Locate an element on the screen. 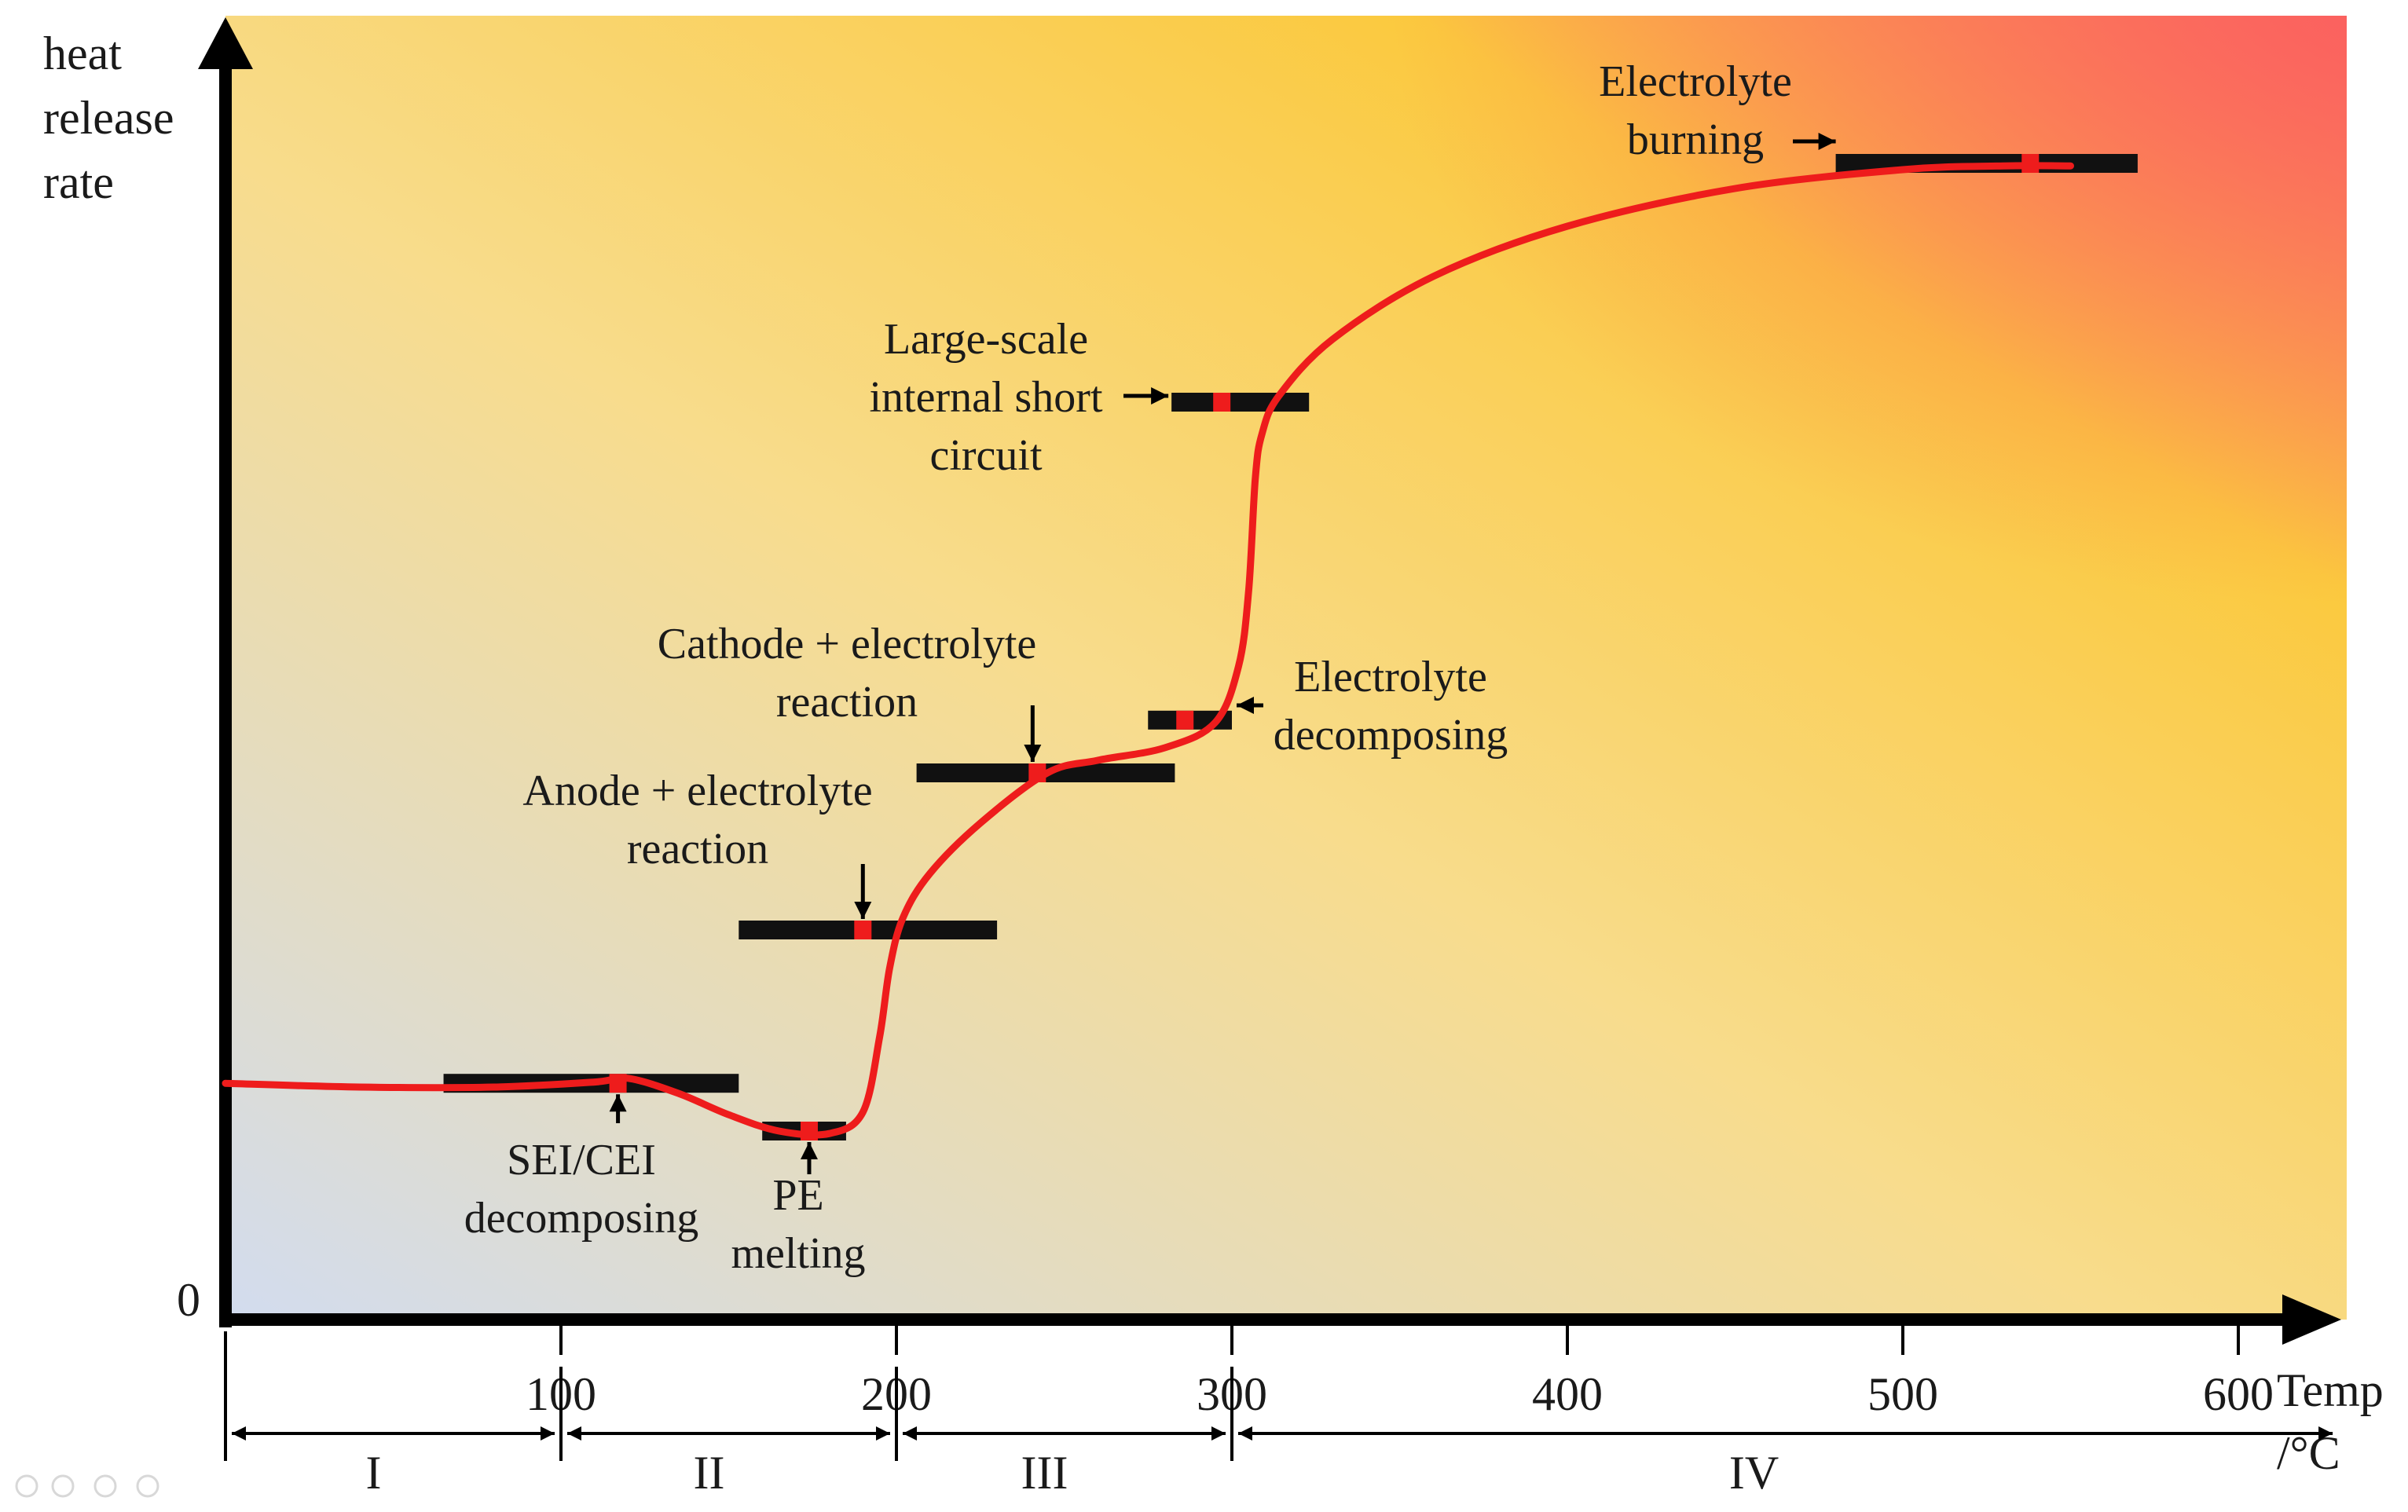  label-electrolyte-decomposing-line: decomposing is located at coordinates (1391, 735).